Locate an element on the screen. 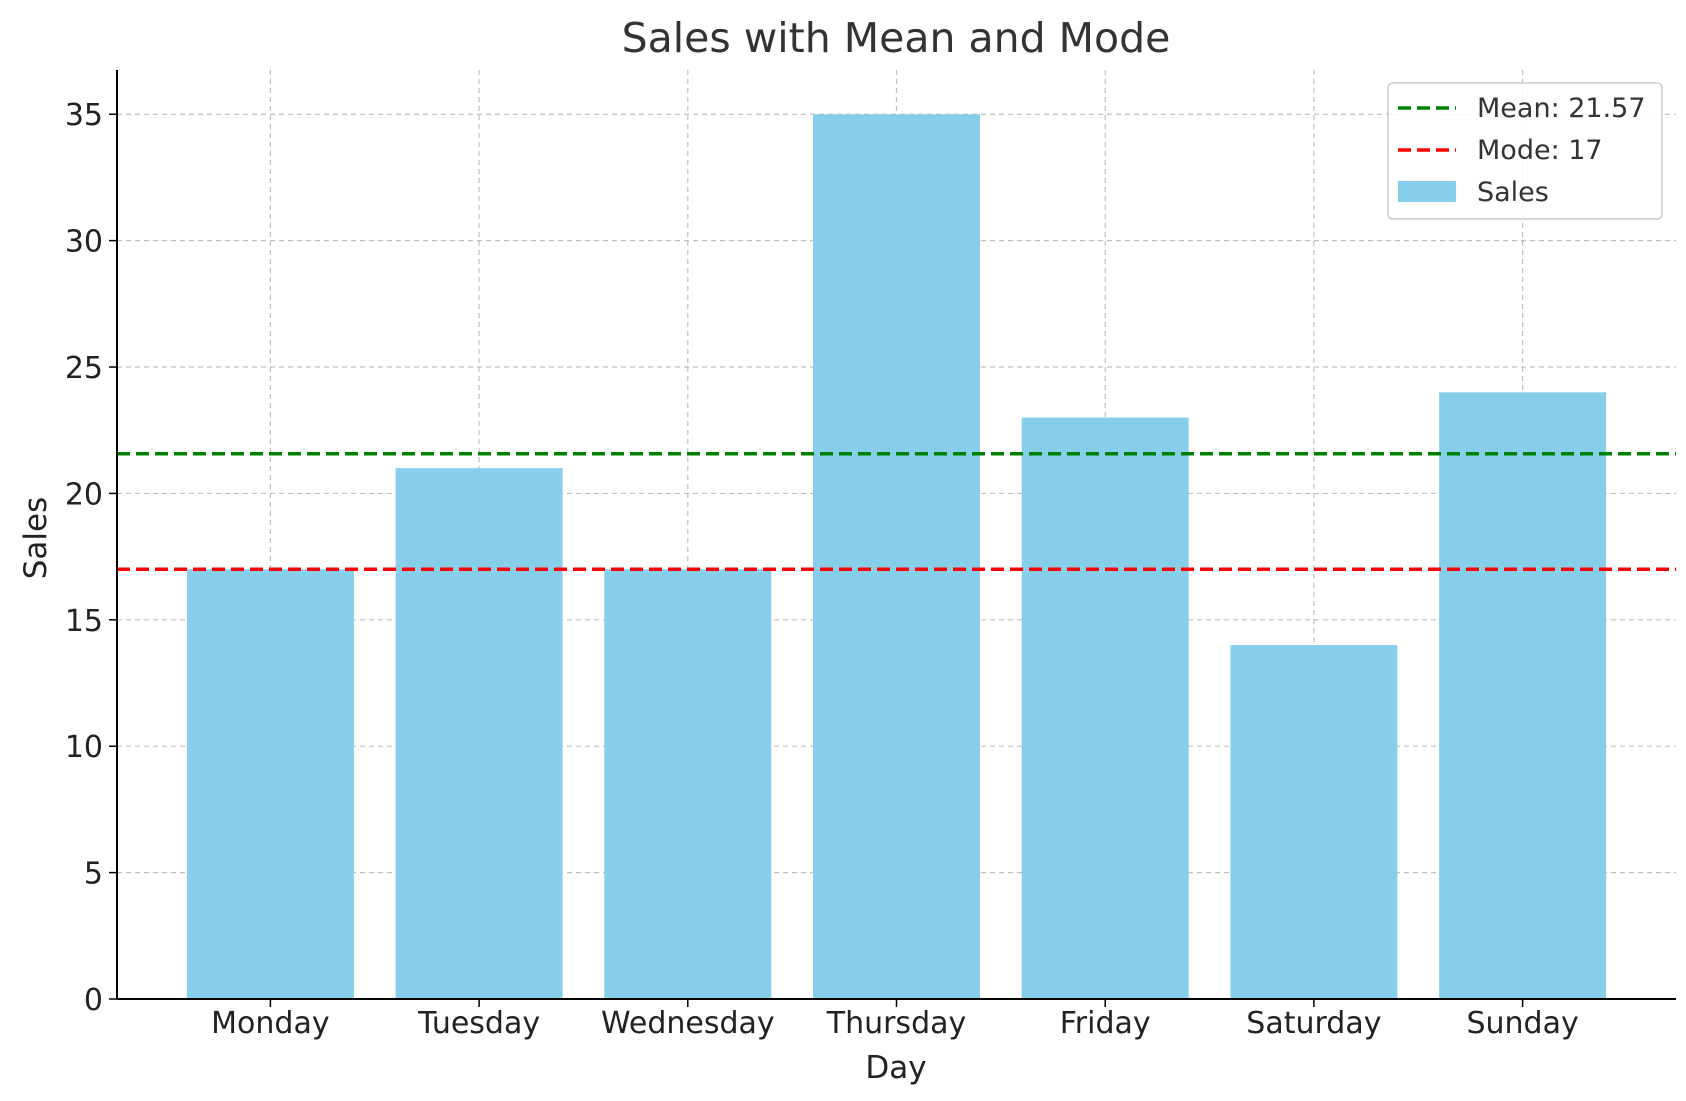  x-tick-label: Thursday is located at coordinates (896, 1023).